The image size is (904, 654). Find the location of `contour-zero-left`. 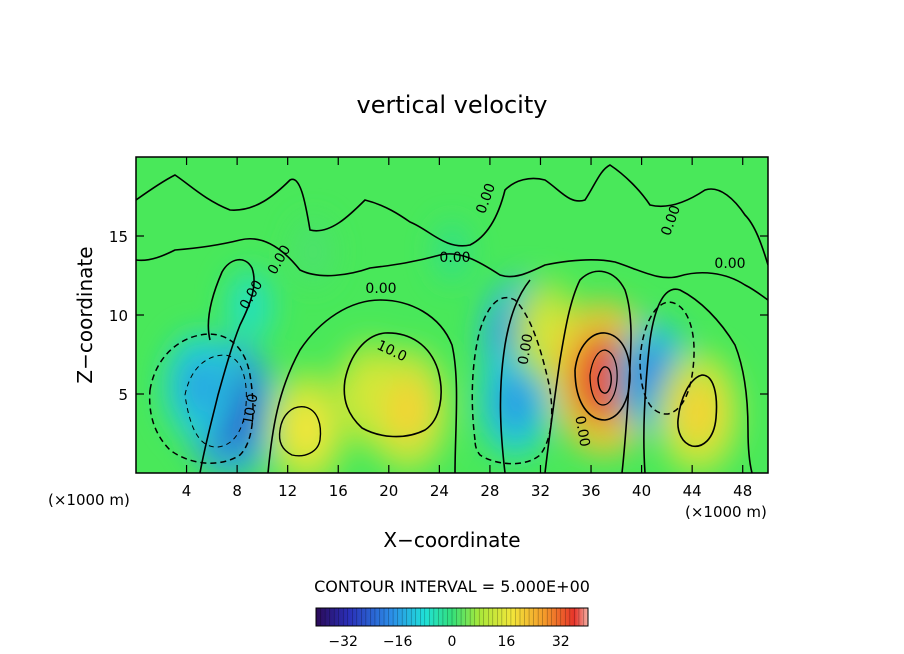

contour-zero-left is located at coordinates (227, 366).